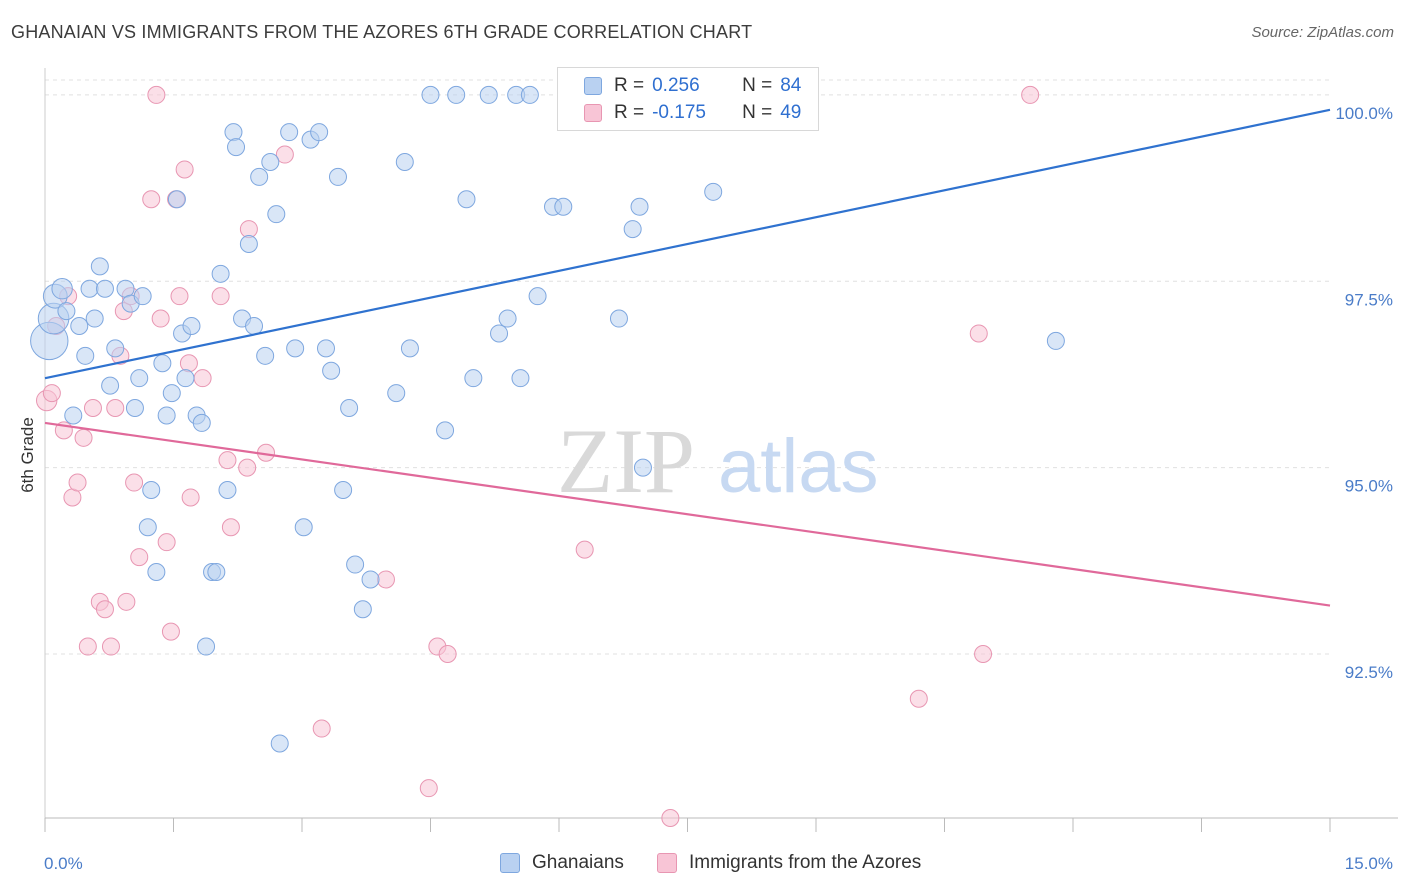  I want to click on legend-r-value: 0.256, so click(676, 85).